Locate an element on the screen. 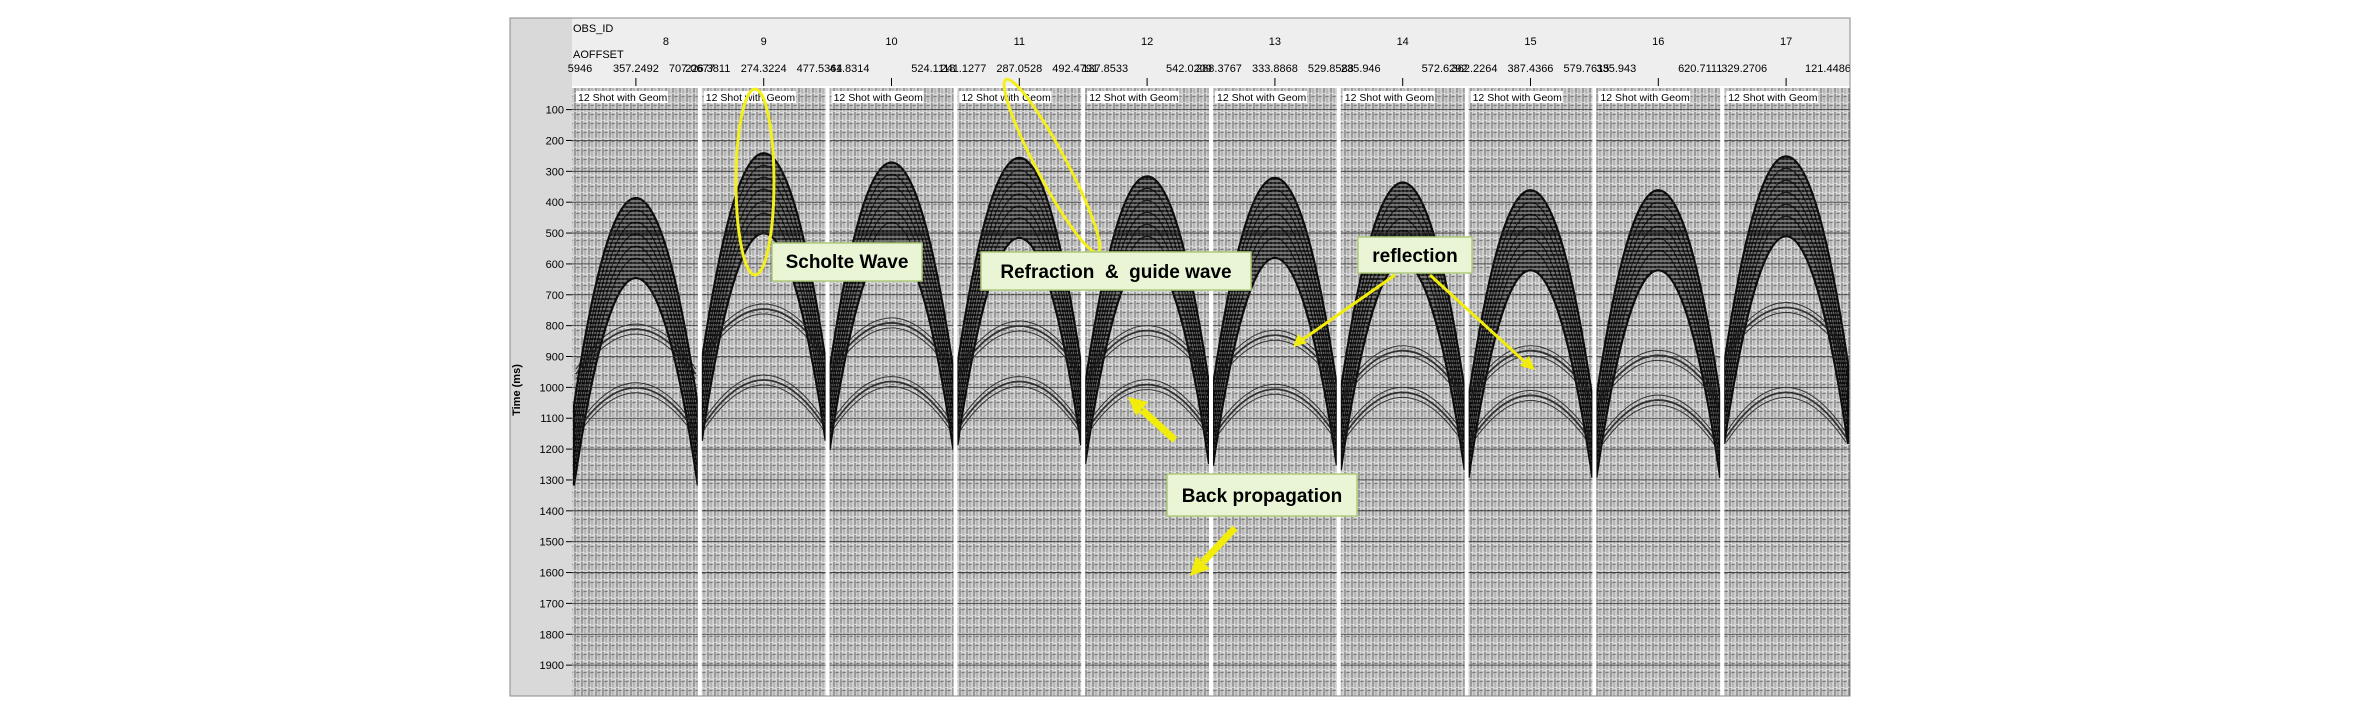  obs-id-label: 9 is located at coordinates (764, 42).